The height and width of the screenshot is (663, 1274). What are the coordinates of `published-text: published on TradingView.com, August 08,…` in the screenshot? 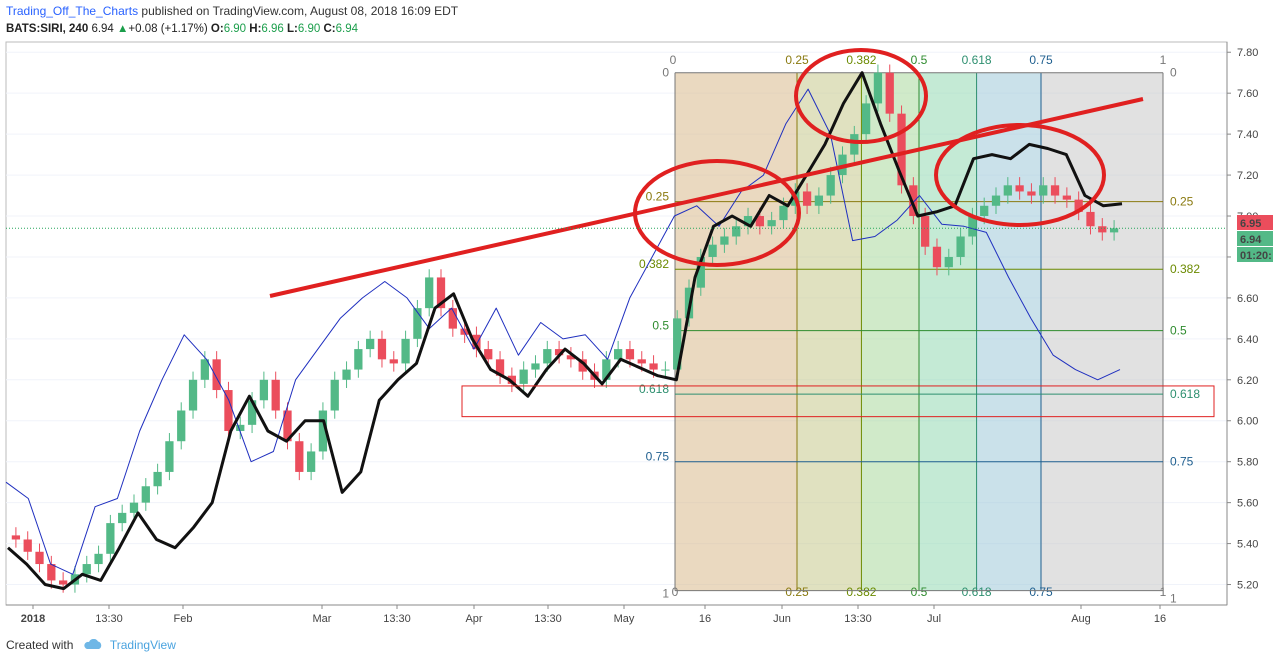 It's located at (300, 11).